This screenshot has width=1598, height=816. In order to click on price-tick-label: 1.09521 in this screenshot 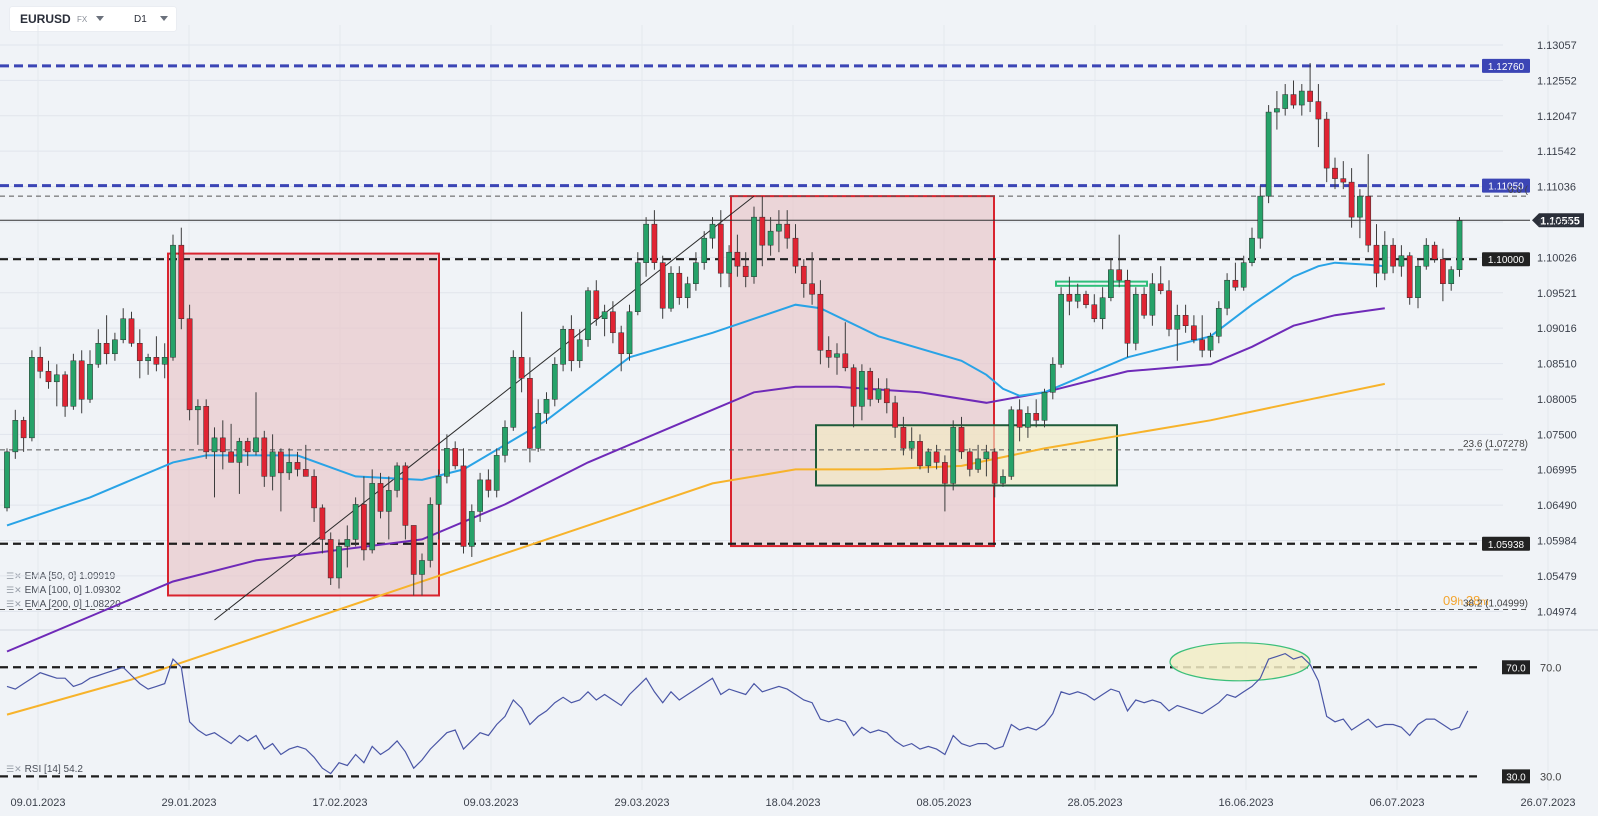, I will do `click(1557, 294)`.